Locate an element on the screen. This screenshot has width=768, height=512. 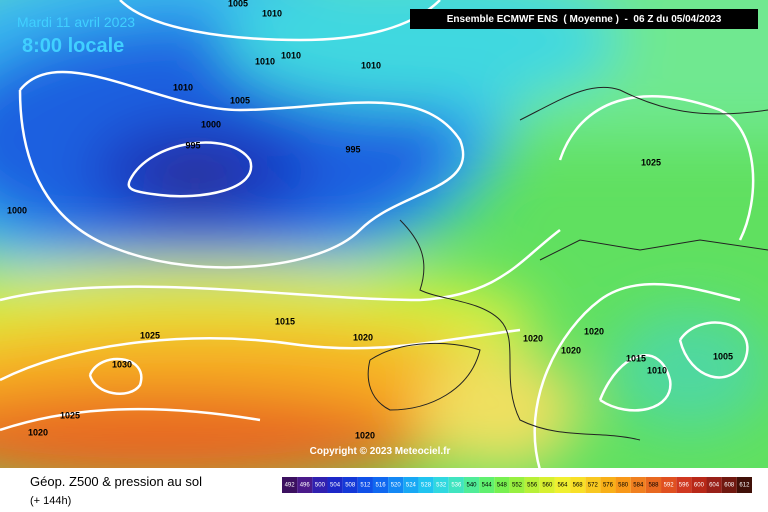
colorbar-label: 580 is located at coordinates (623, 486).